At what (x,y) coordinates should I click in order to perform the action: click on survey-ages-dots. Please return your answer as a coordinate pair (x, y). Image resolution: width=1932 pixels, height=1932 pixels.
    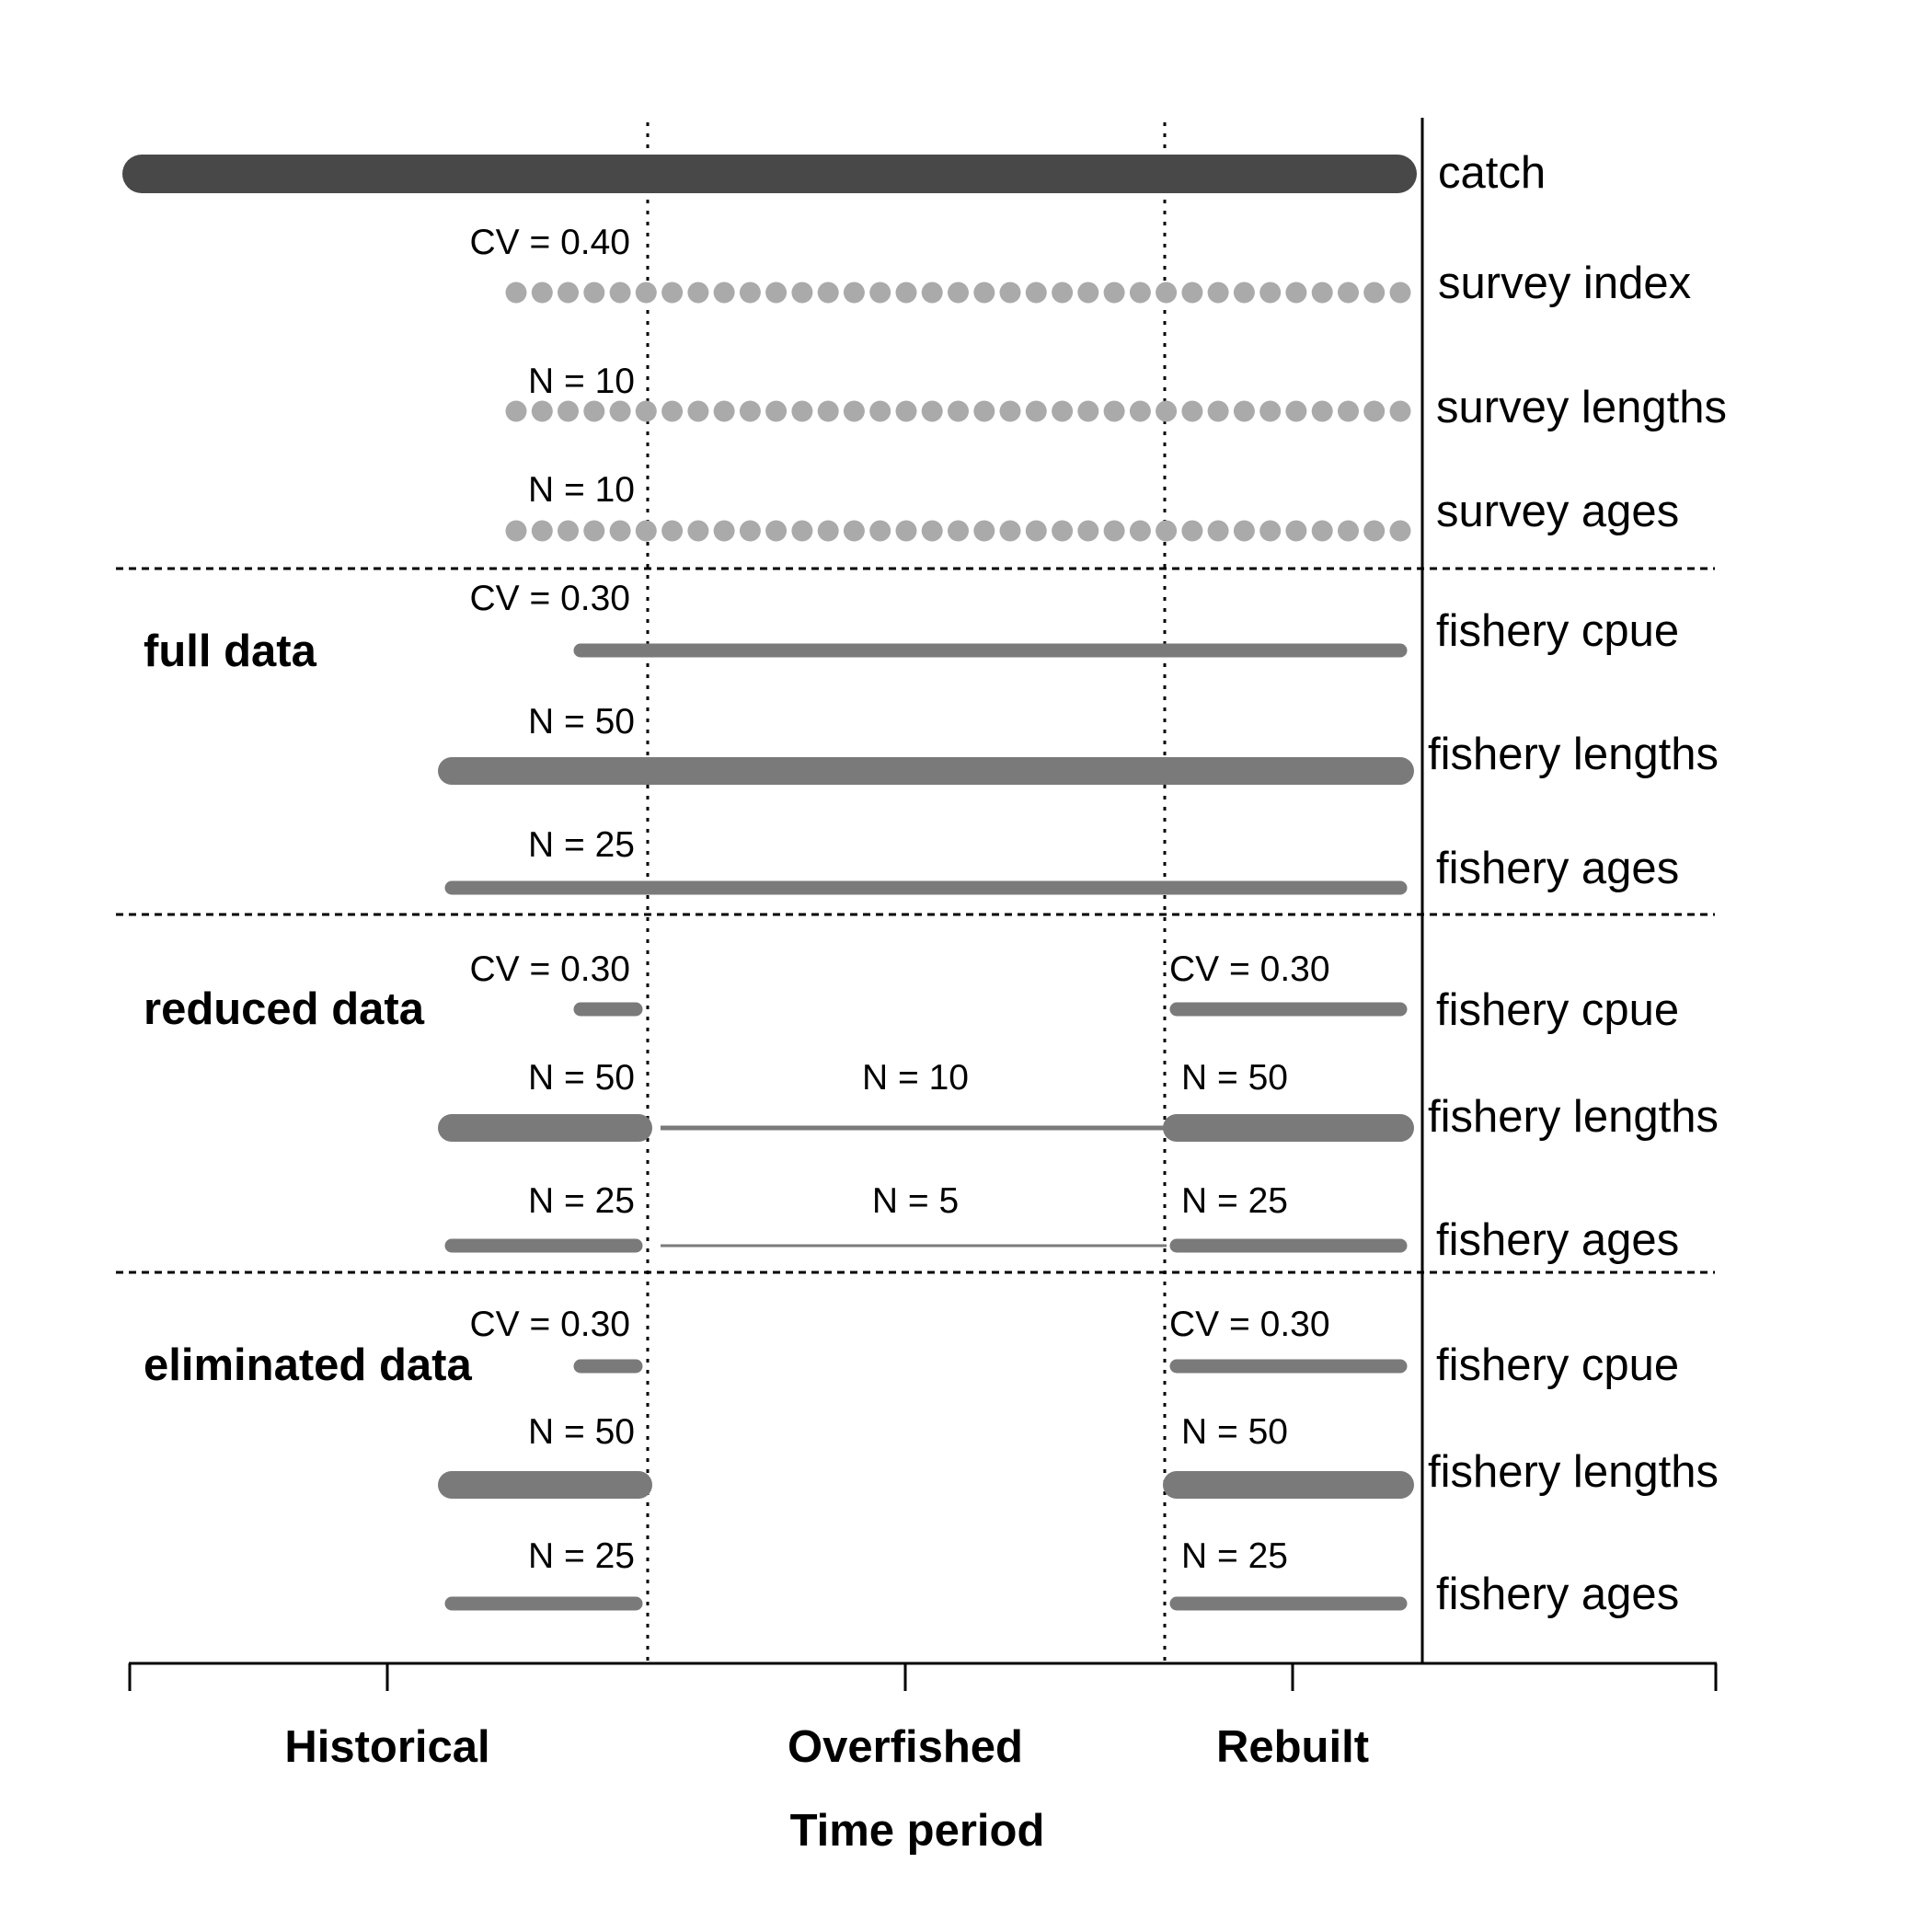
    Looking at the image, I should click on (958, 531).